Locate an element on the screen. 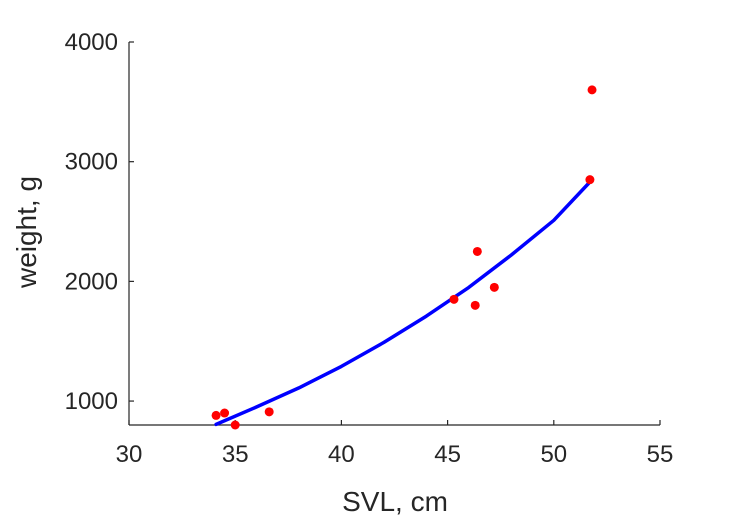 This screenshot has width=729, height=521. y-tick-label: 4000 is located at coordinates (91, 42).